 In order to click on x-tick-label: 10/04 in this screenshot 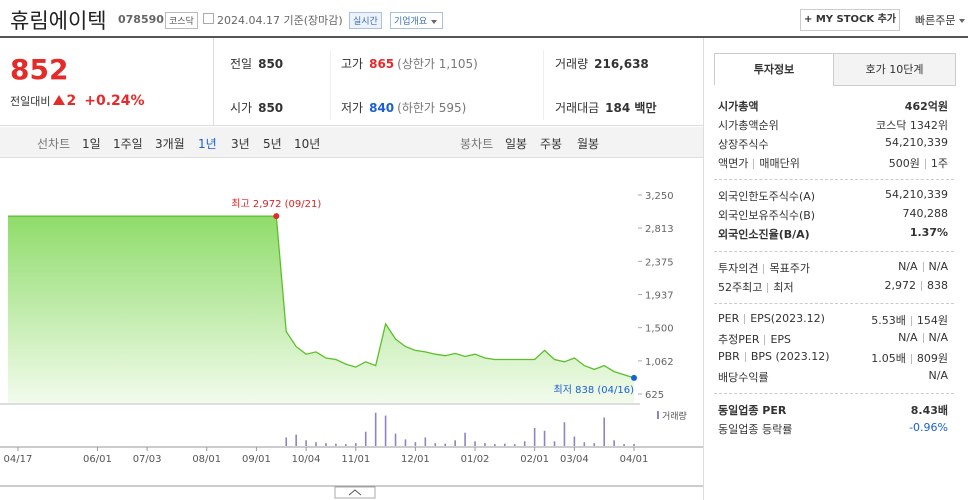, I will do `click(306, 459)`.